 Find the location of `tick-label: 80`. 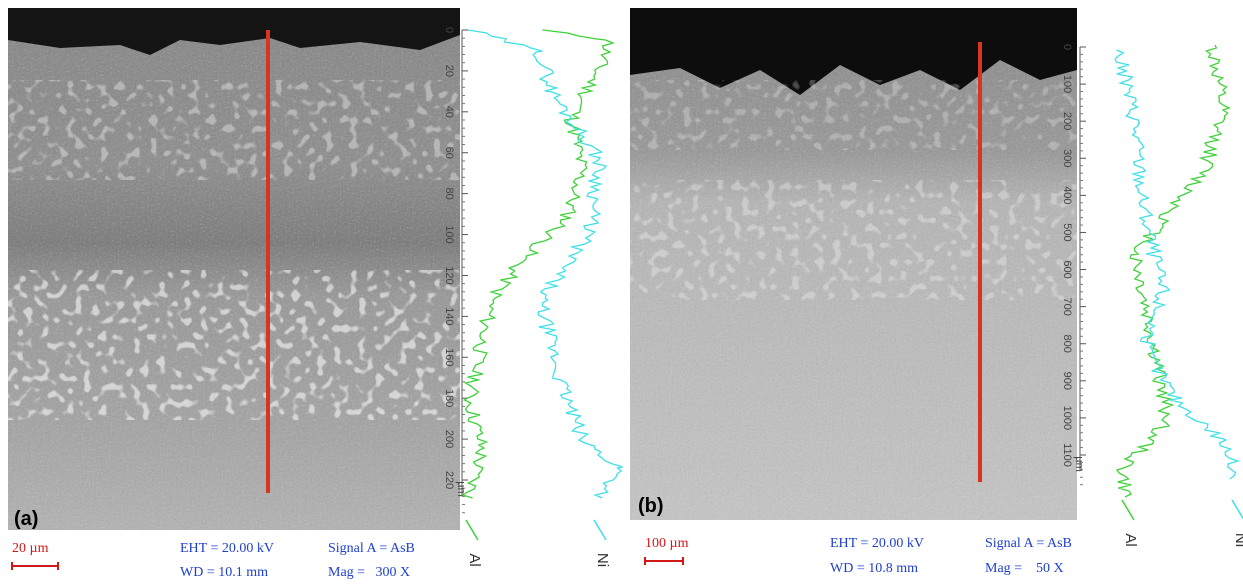

tick-label: 80 is located at coordinates (449, 194).